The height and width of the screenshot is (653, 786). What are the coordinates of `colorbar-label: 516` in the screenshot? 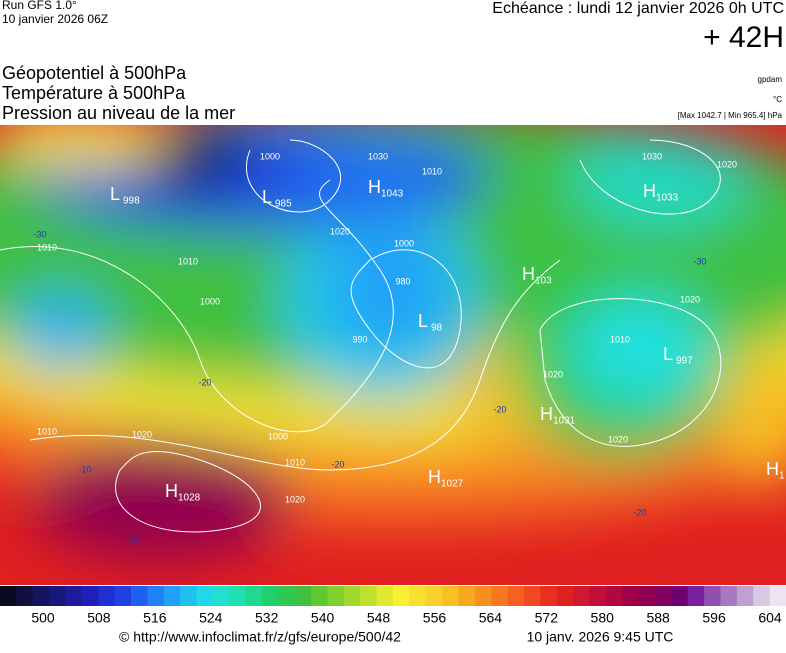 It's located at (155, 618).